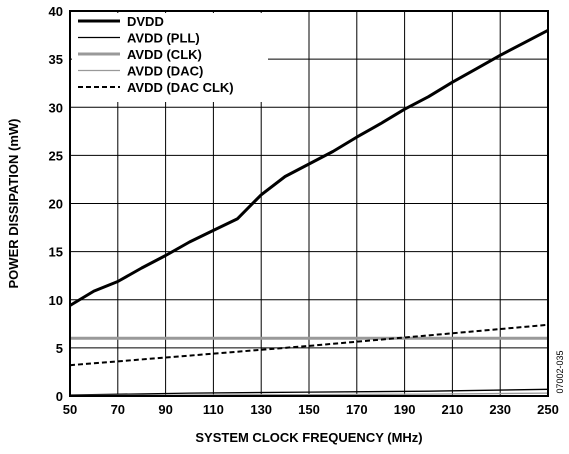 The image size is (569, 454). What do you see at coordinates (163, 38) in the screenshot?
I see `legend-label-1: AVDD (PLL)` at bounding box center [163, 38].